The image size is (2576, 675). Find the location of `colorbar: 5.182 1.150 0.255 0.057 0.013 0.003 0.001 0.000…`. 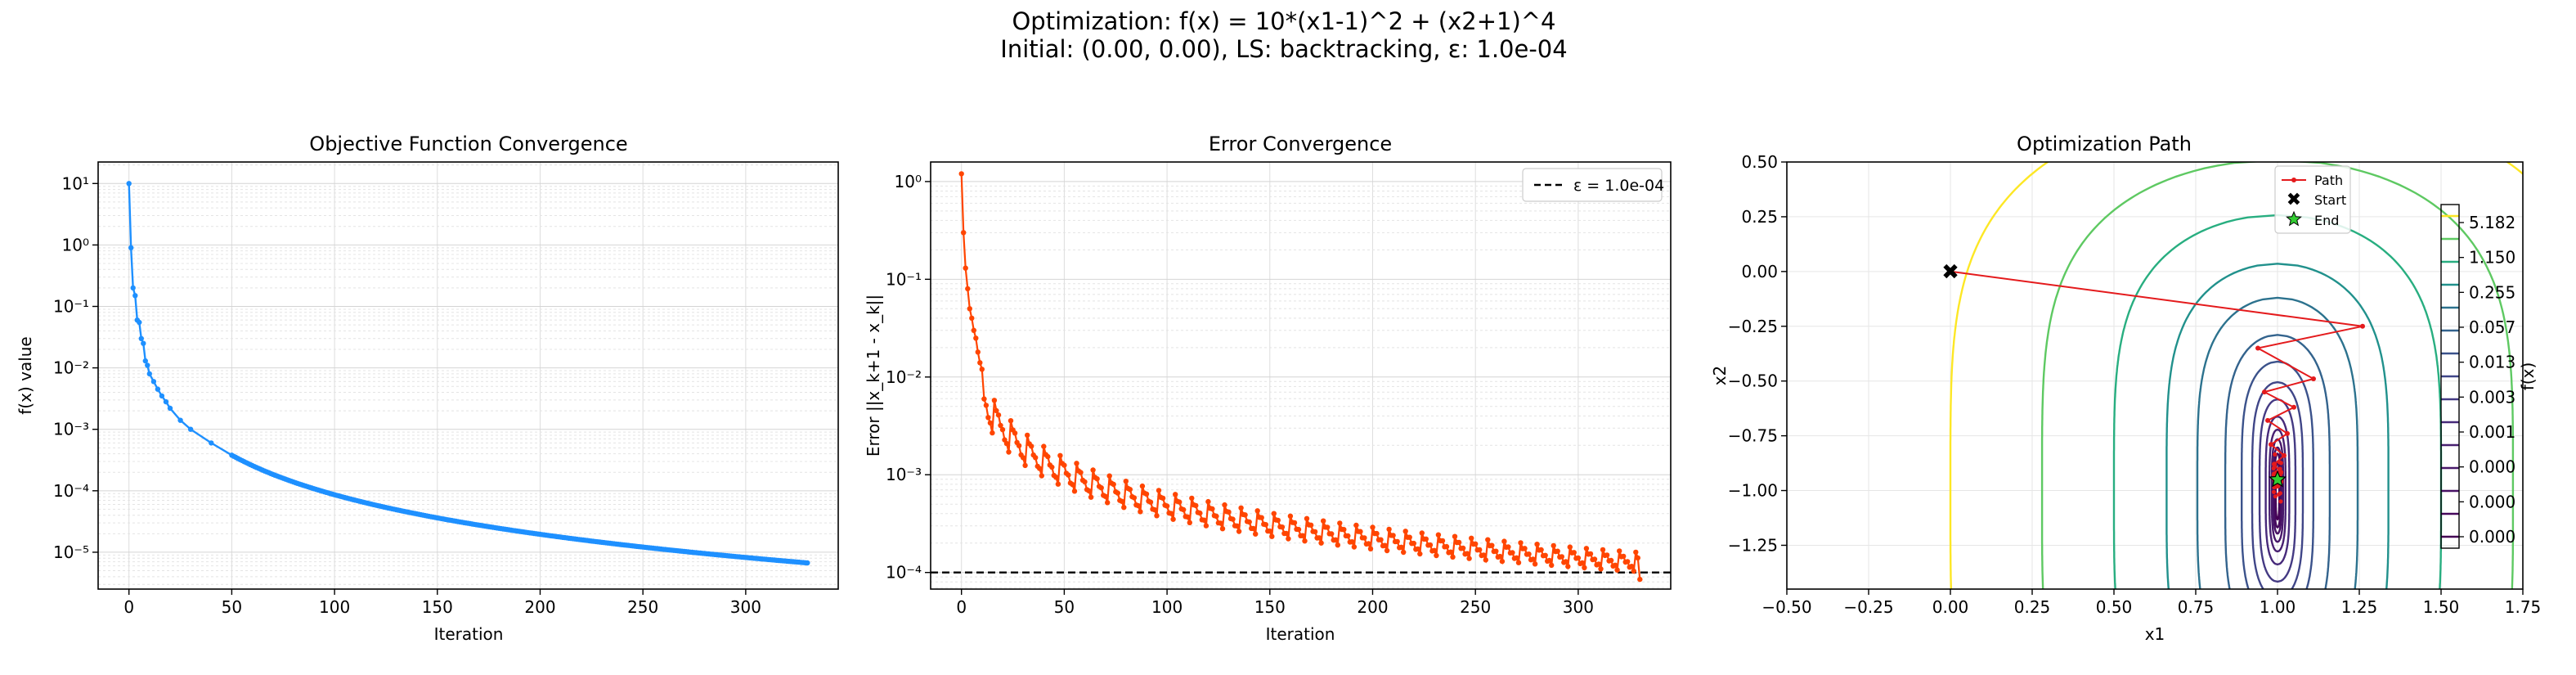

colorbar: 5.182 1.150 0.255 0.057 0.013 0.003 0.001 0.000… is located at coordinates (2489, 377).